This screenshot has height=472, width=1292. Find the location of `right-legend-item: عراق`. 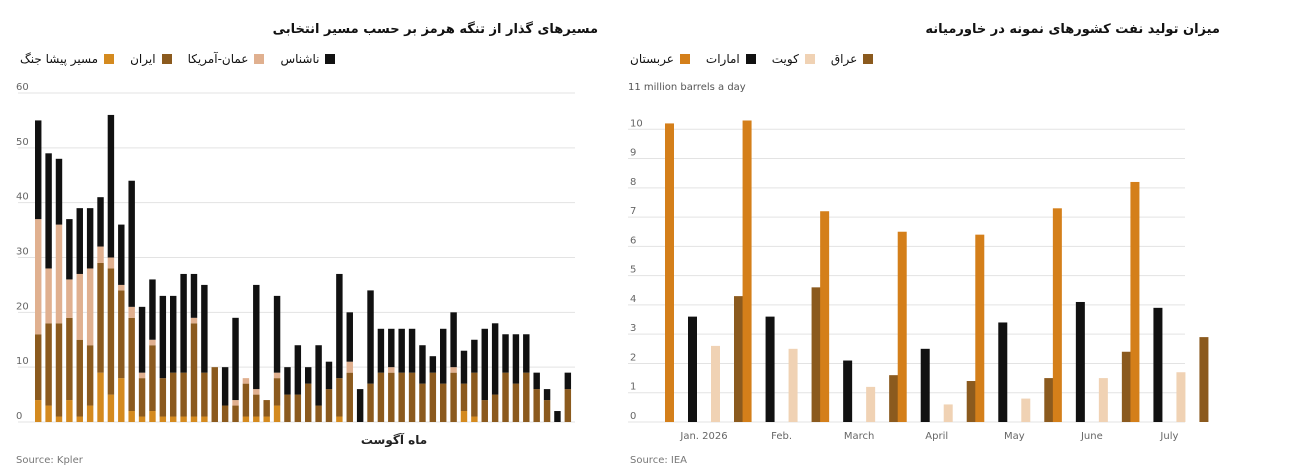

right-legend-item: عراق is located at coordinates (852, 59).